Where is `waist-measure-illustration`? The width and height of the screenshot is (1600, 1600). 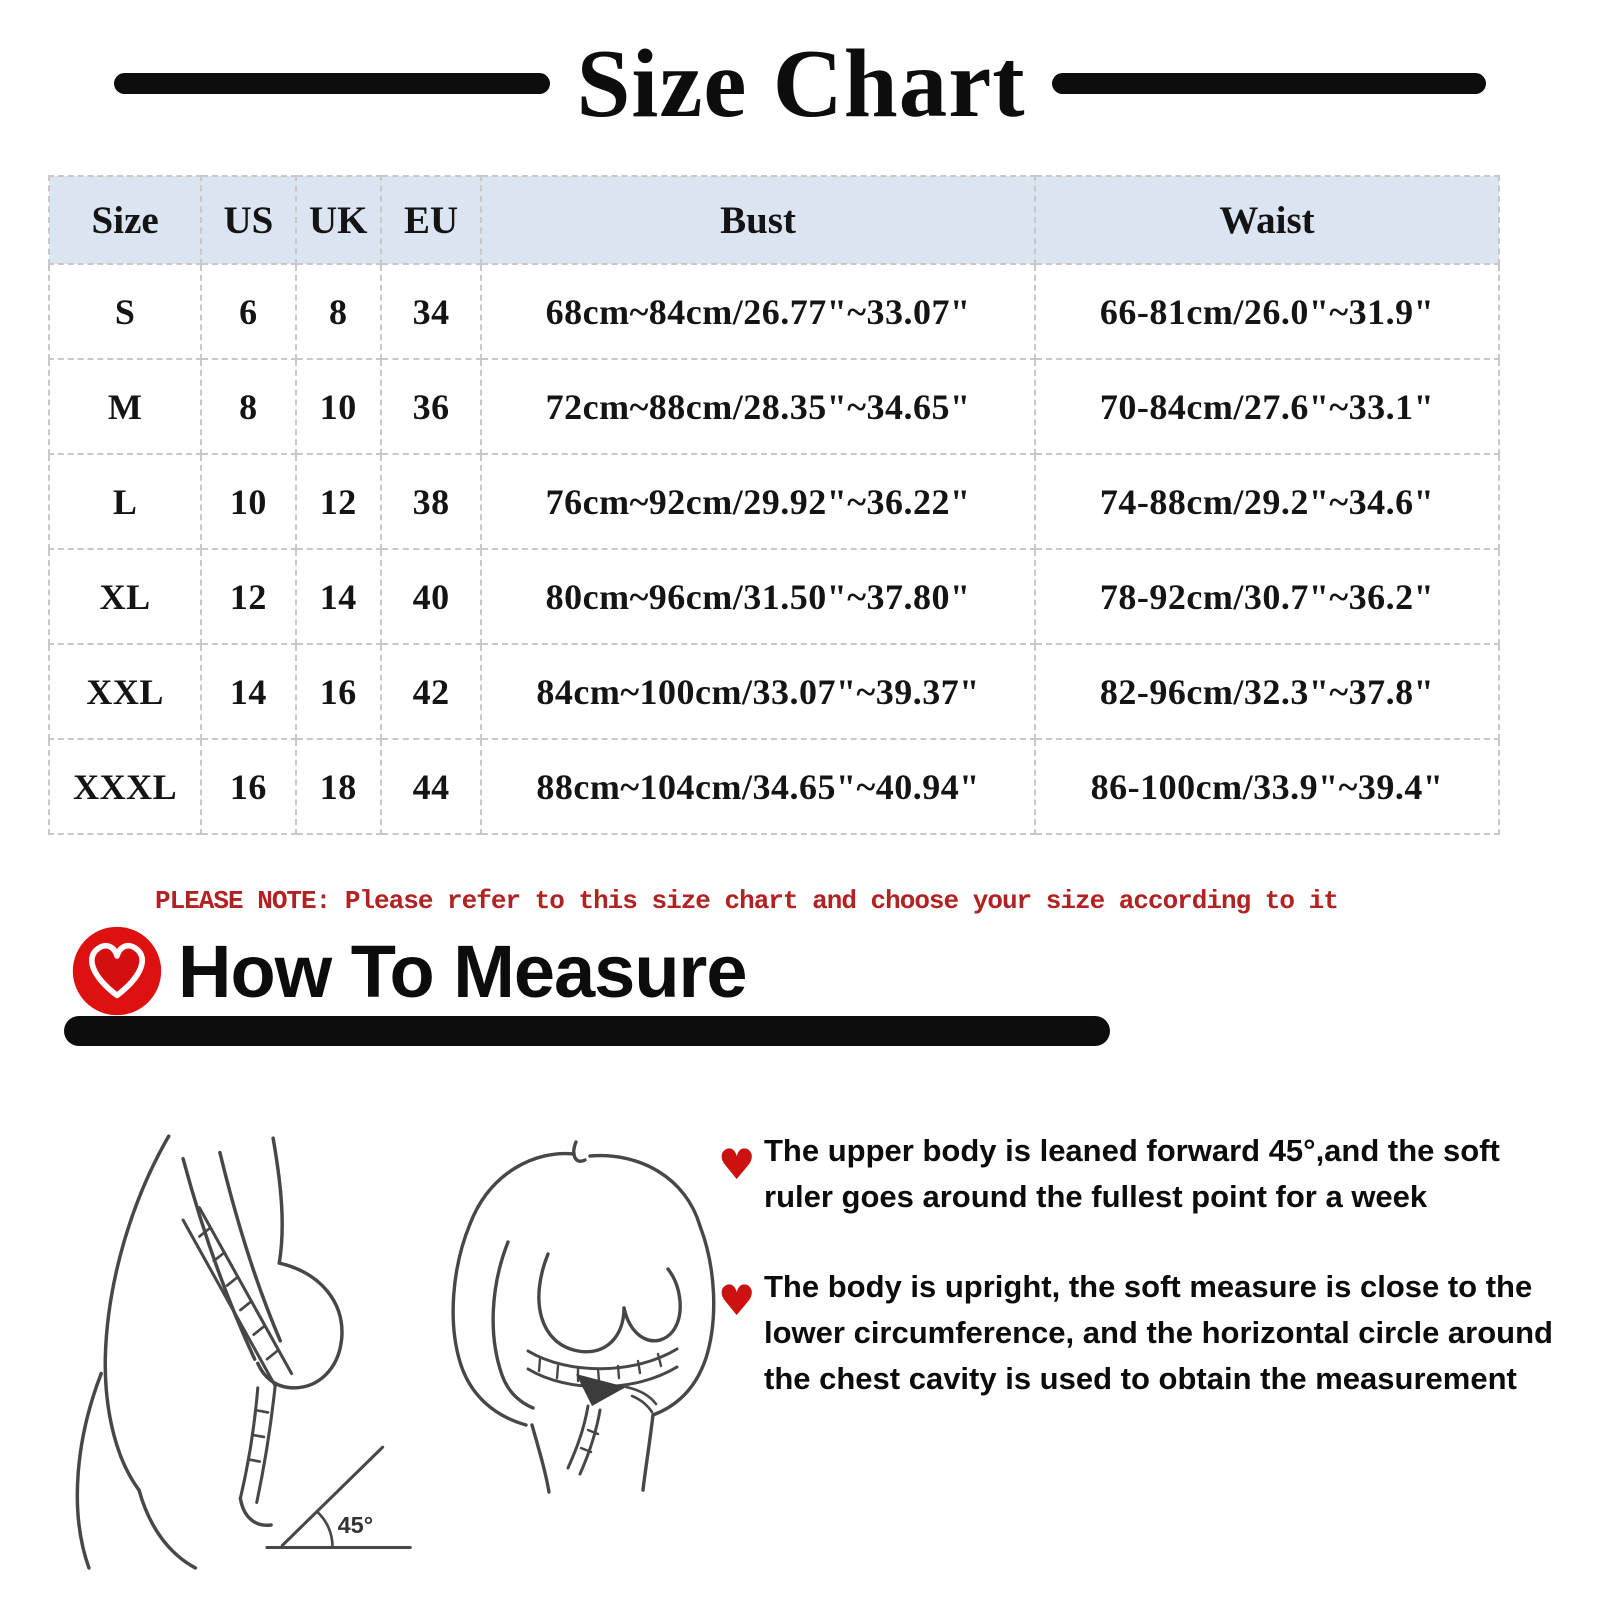
waist-measure-illustration is located at coordinates (578, 1318).